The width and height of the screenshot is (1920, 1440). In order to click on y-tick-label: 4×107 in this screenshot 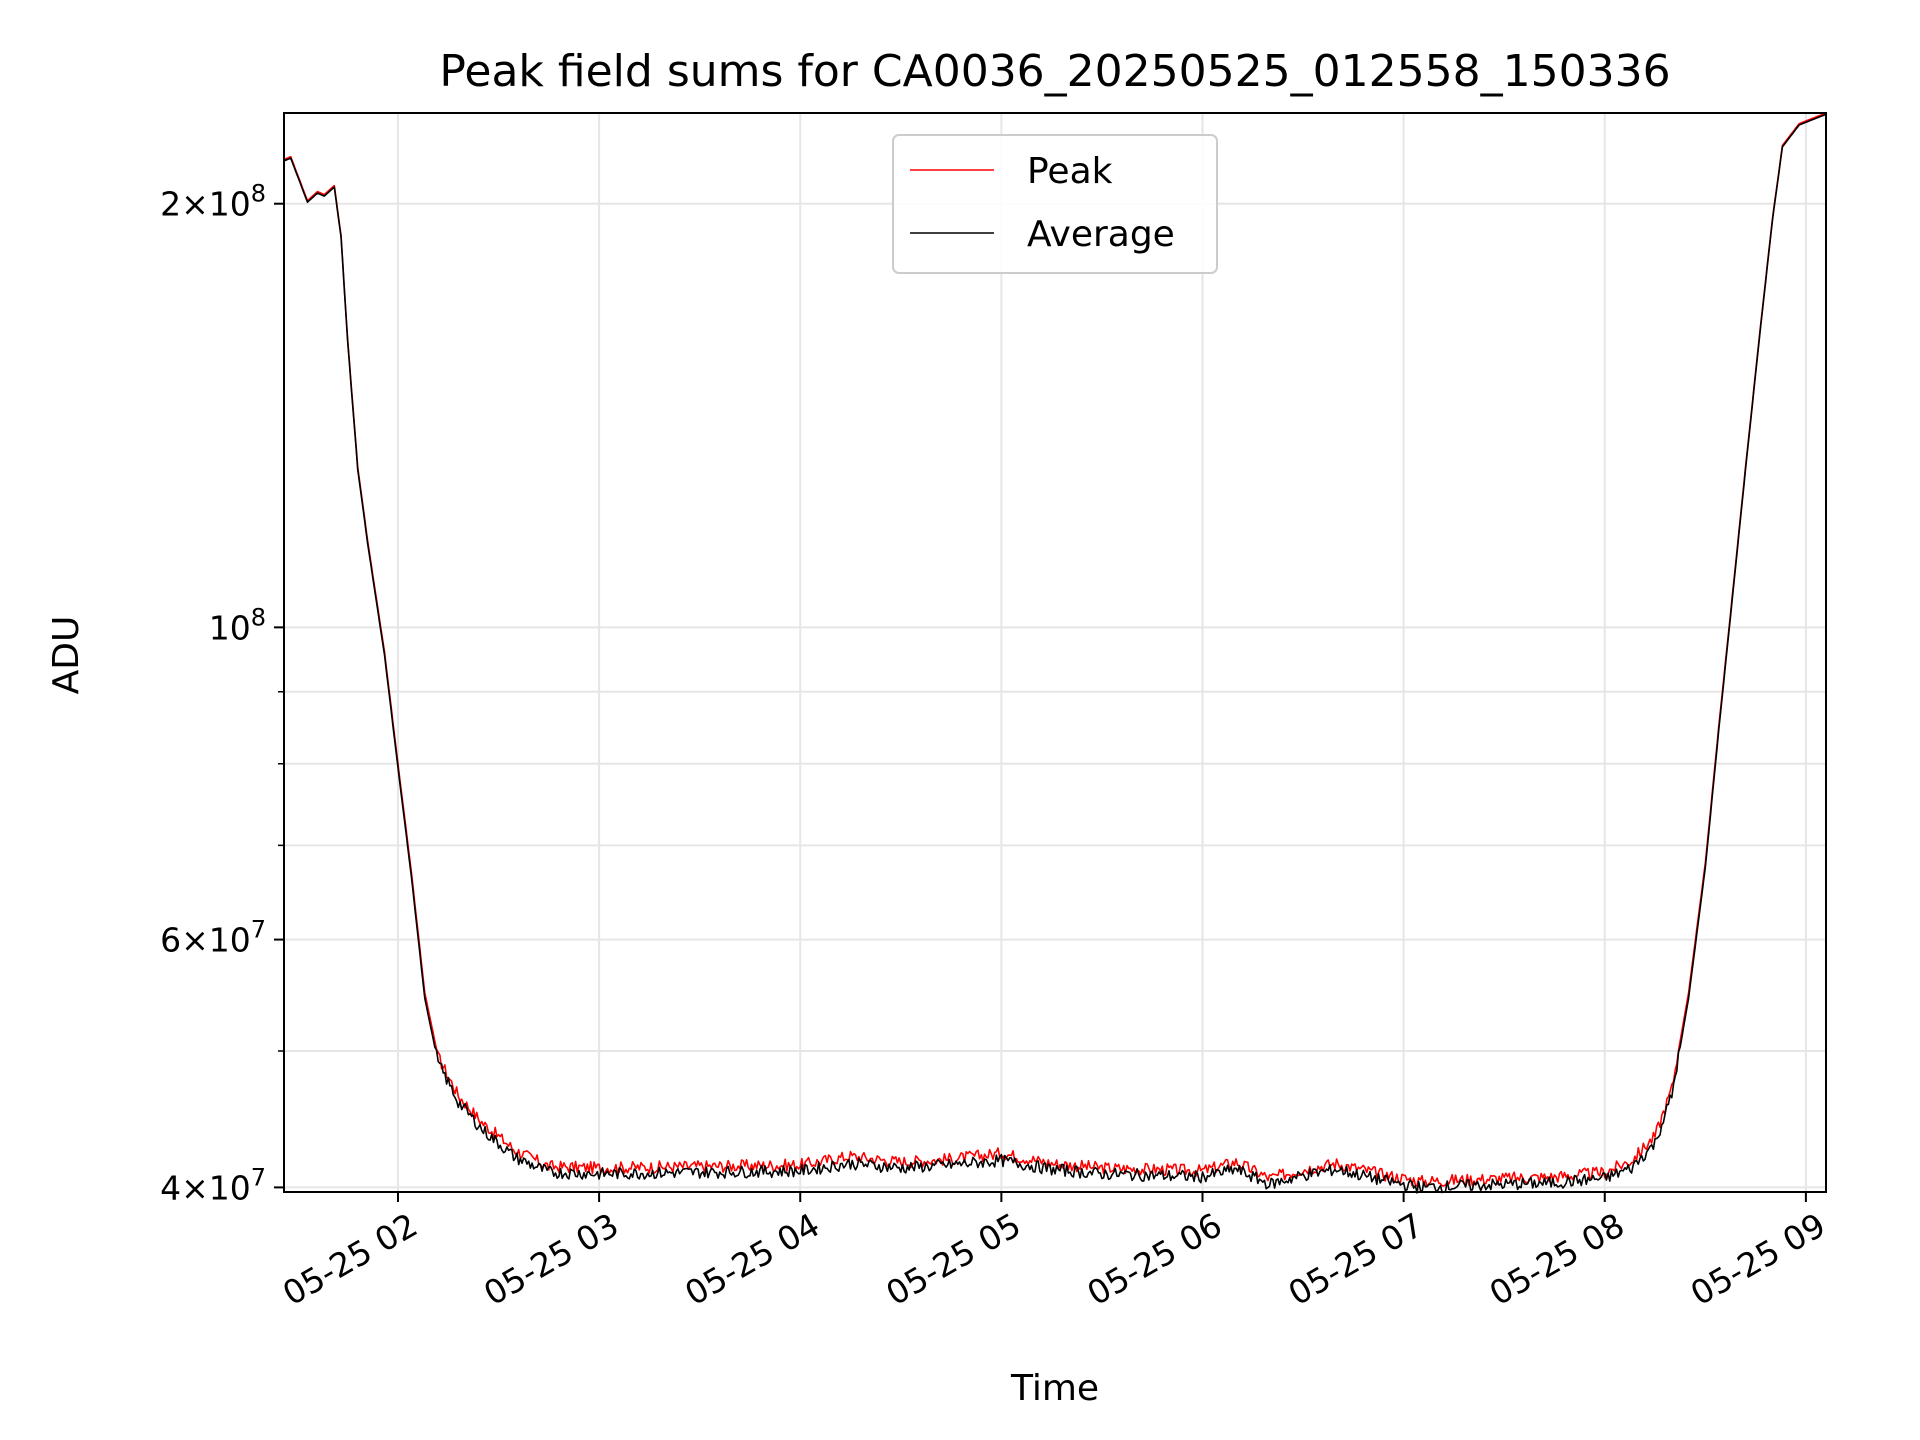, I will do `click(213, 1185)`.